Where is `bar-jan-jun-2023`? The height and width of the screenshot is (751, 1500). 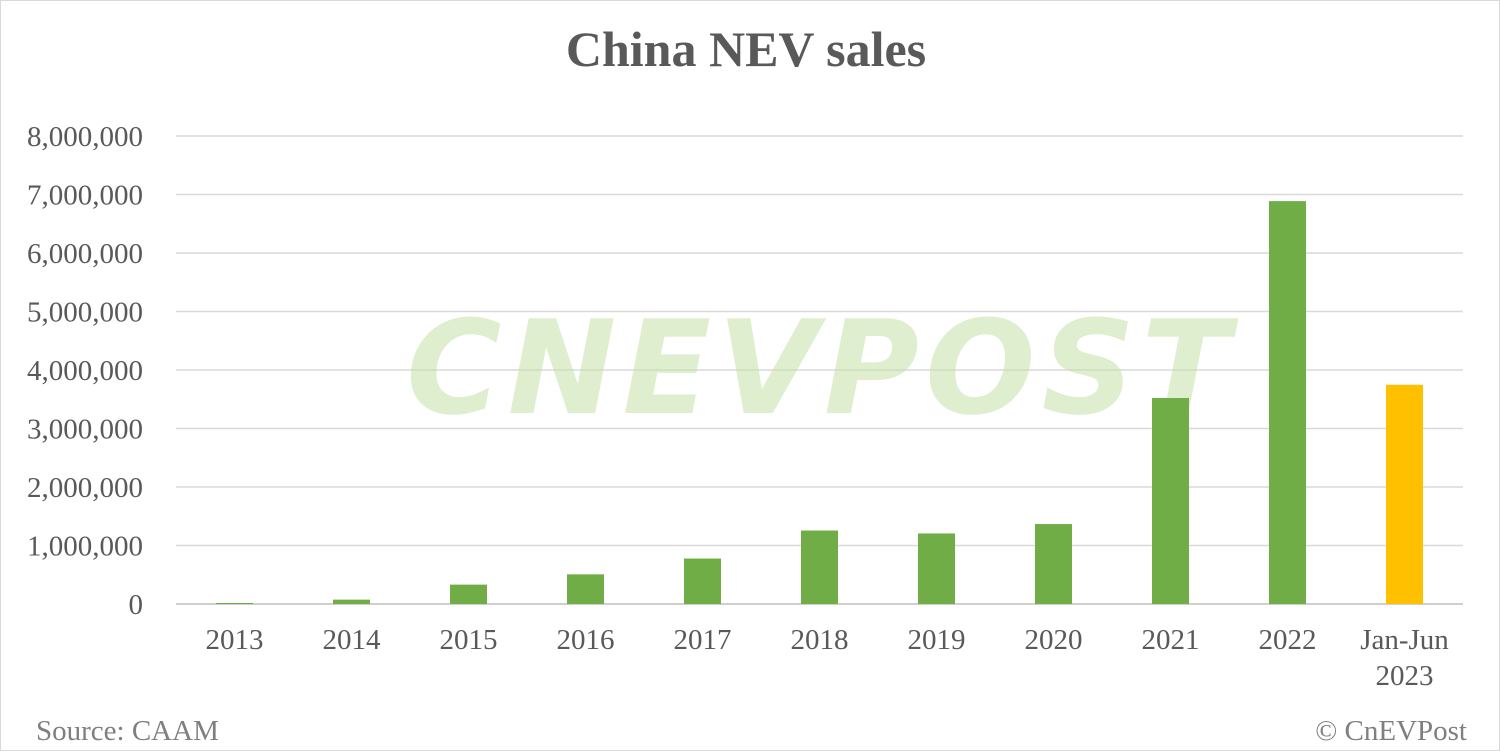
bar-jan-jun-2023 is located at coordinates (1404, 494).